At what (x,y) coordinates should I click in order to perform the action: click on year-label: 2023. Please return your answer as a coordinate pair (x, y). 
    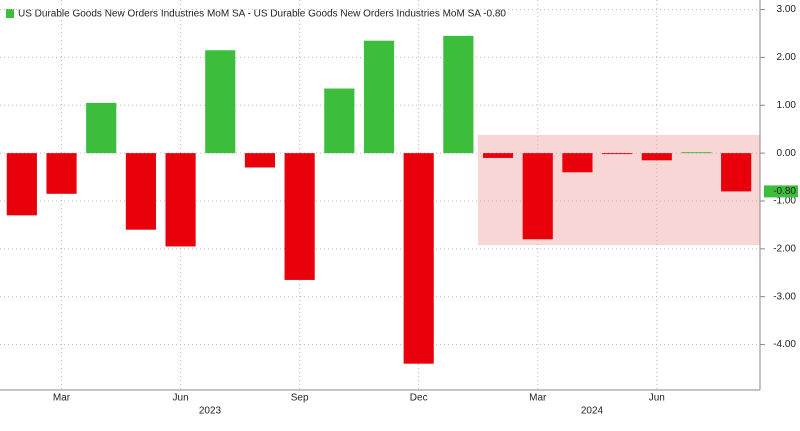
    Looking at the image, I should click on (210, 411).